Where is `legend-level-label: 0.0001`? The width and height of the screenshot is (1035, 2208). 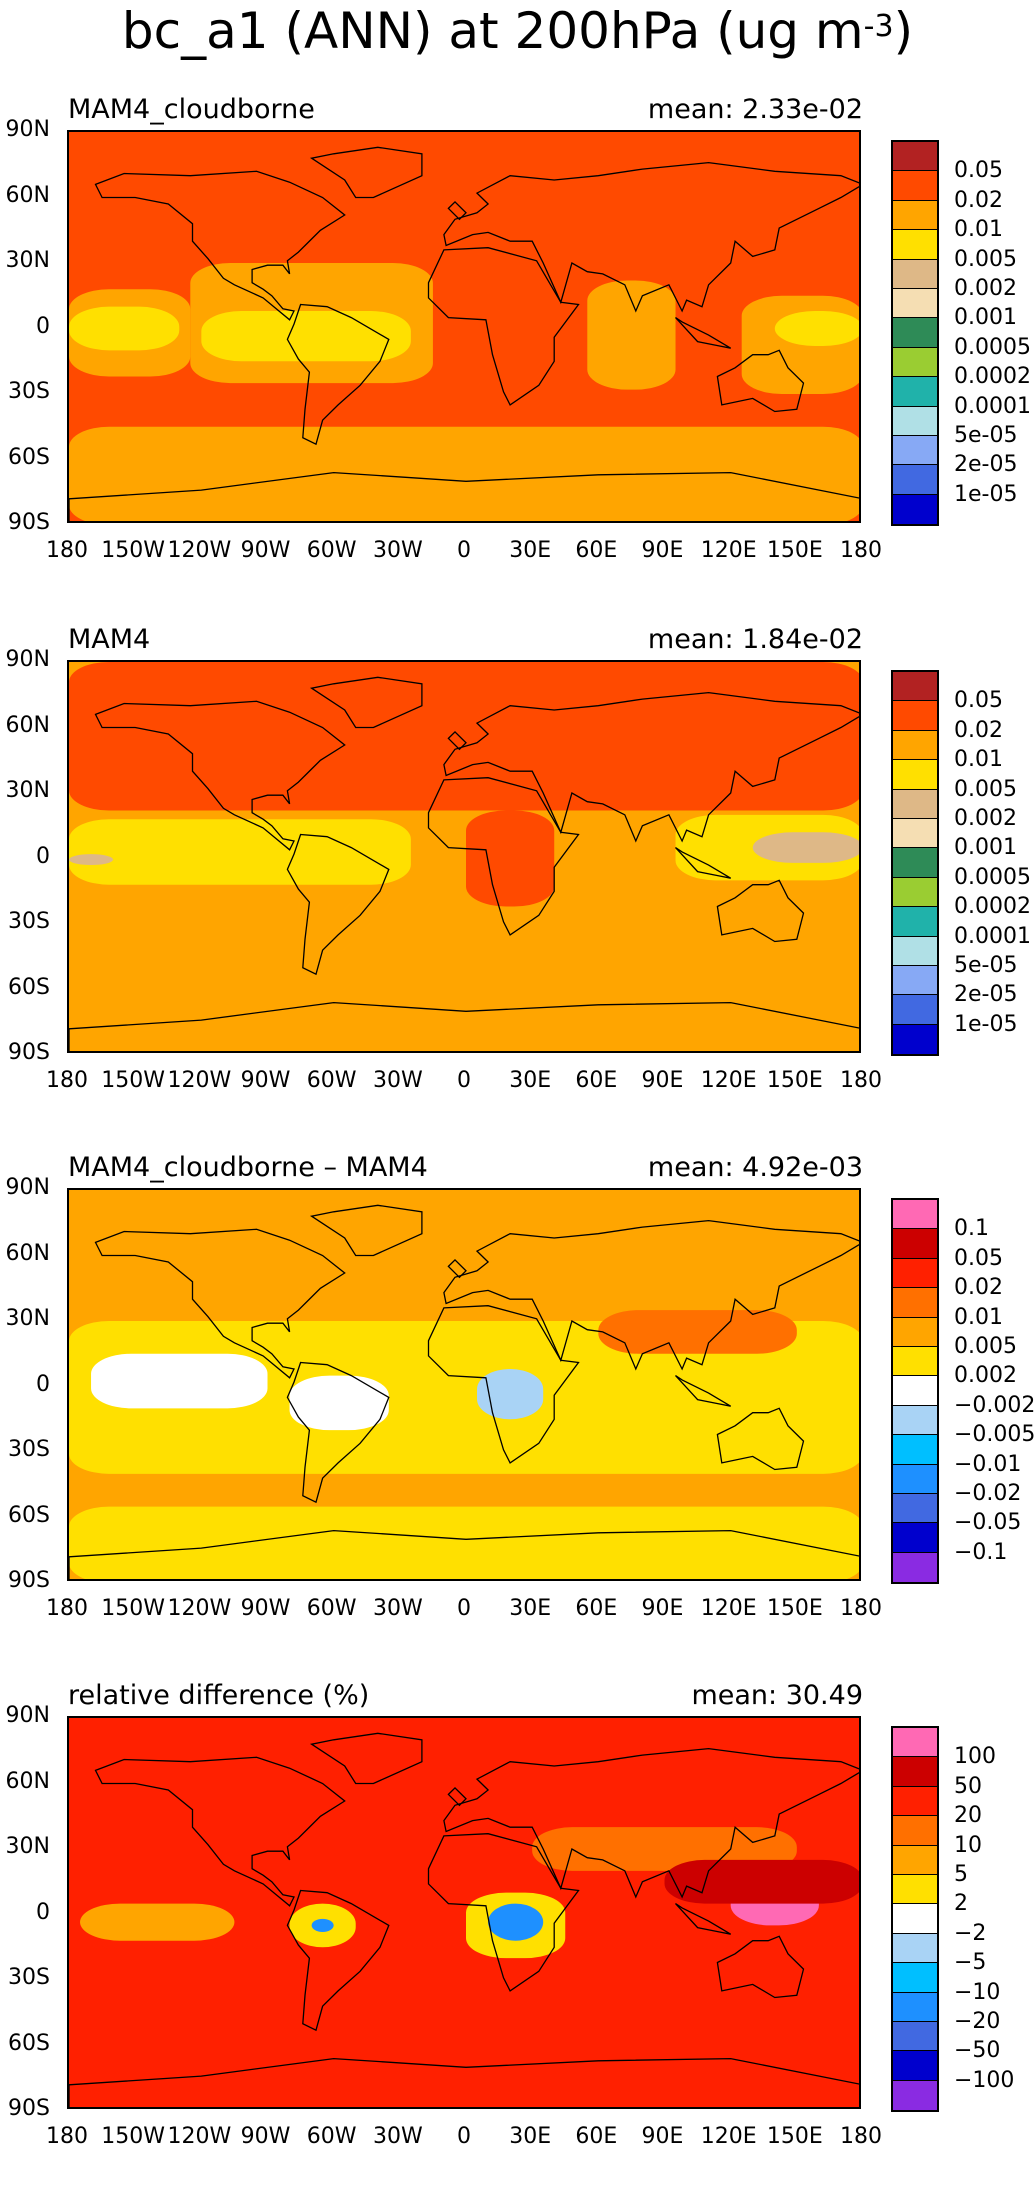 legend-level-label: 0.0001 is located at coordinates (992, 936).